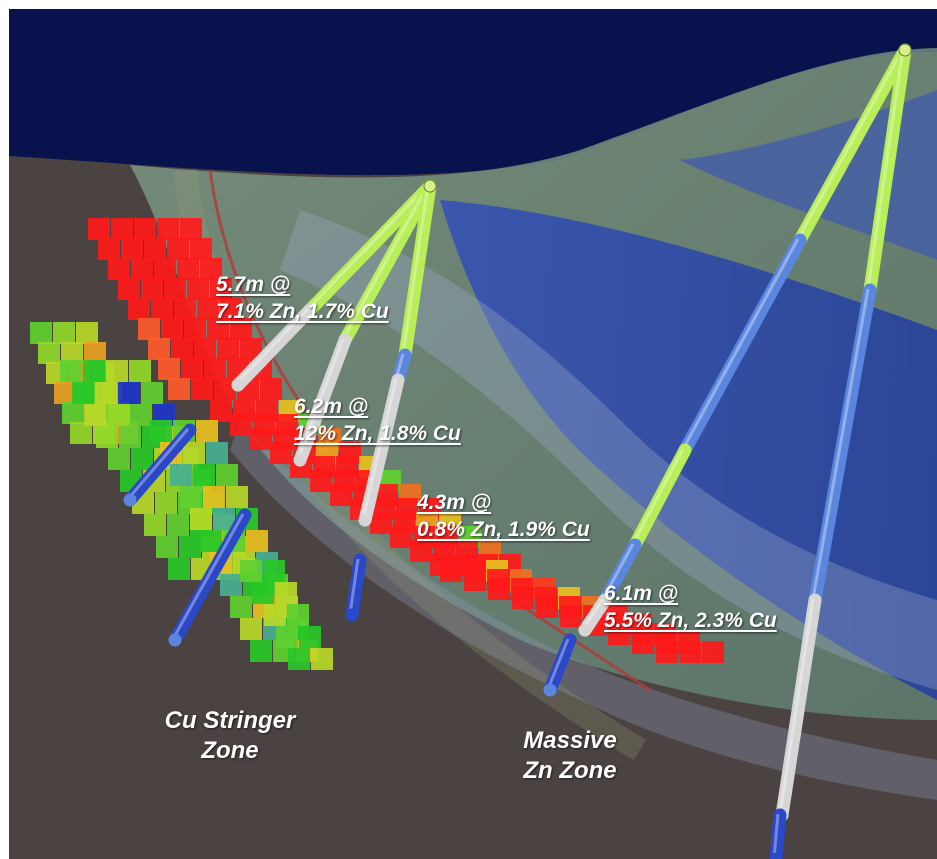 The image size is (937, 859). Describe the element at coordinates (570, 756) in the screenshot. I see `massive-zn-zone-label: Massive Zn Zone` at that location.